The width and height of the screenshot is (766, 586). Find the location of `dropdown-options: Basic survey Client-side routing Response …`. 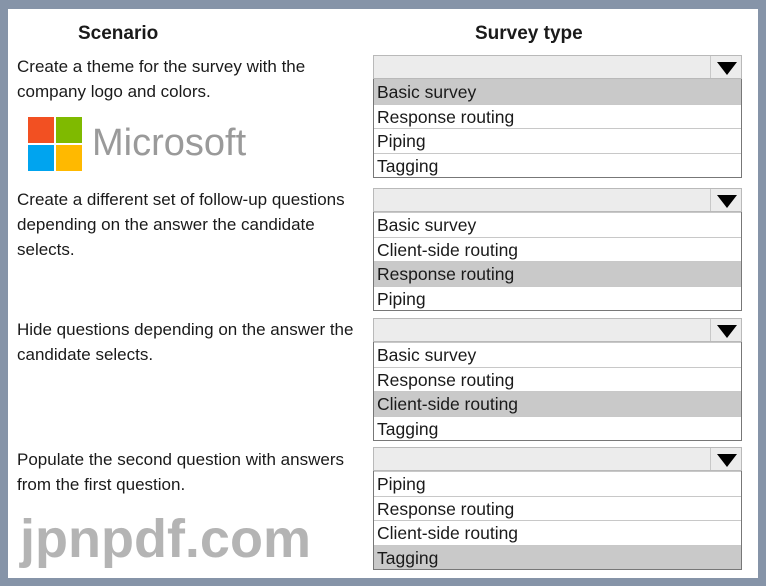

dropdown-options: Basic survey Client-side routing Response … is located at coordinates (557, 261).